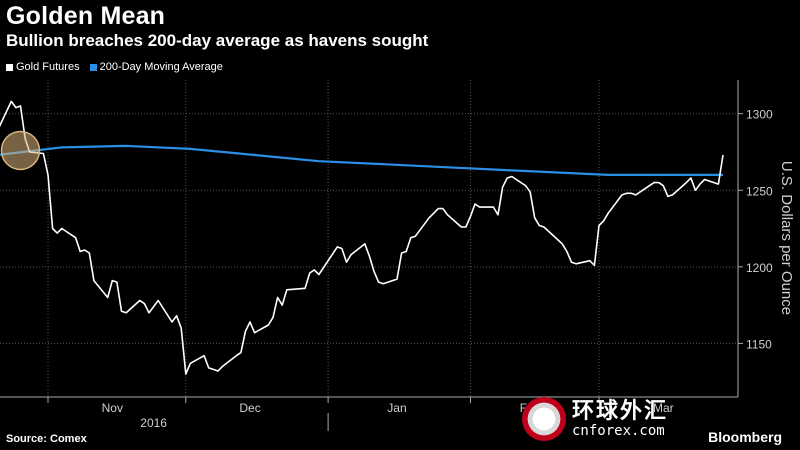 This screenshot has width=800, height=450. Describe the element at coordinates (9, 67) in the screenshot. I see `legend-swatch-gold` at that location.